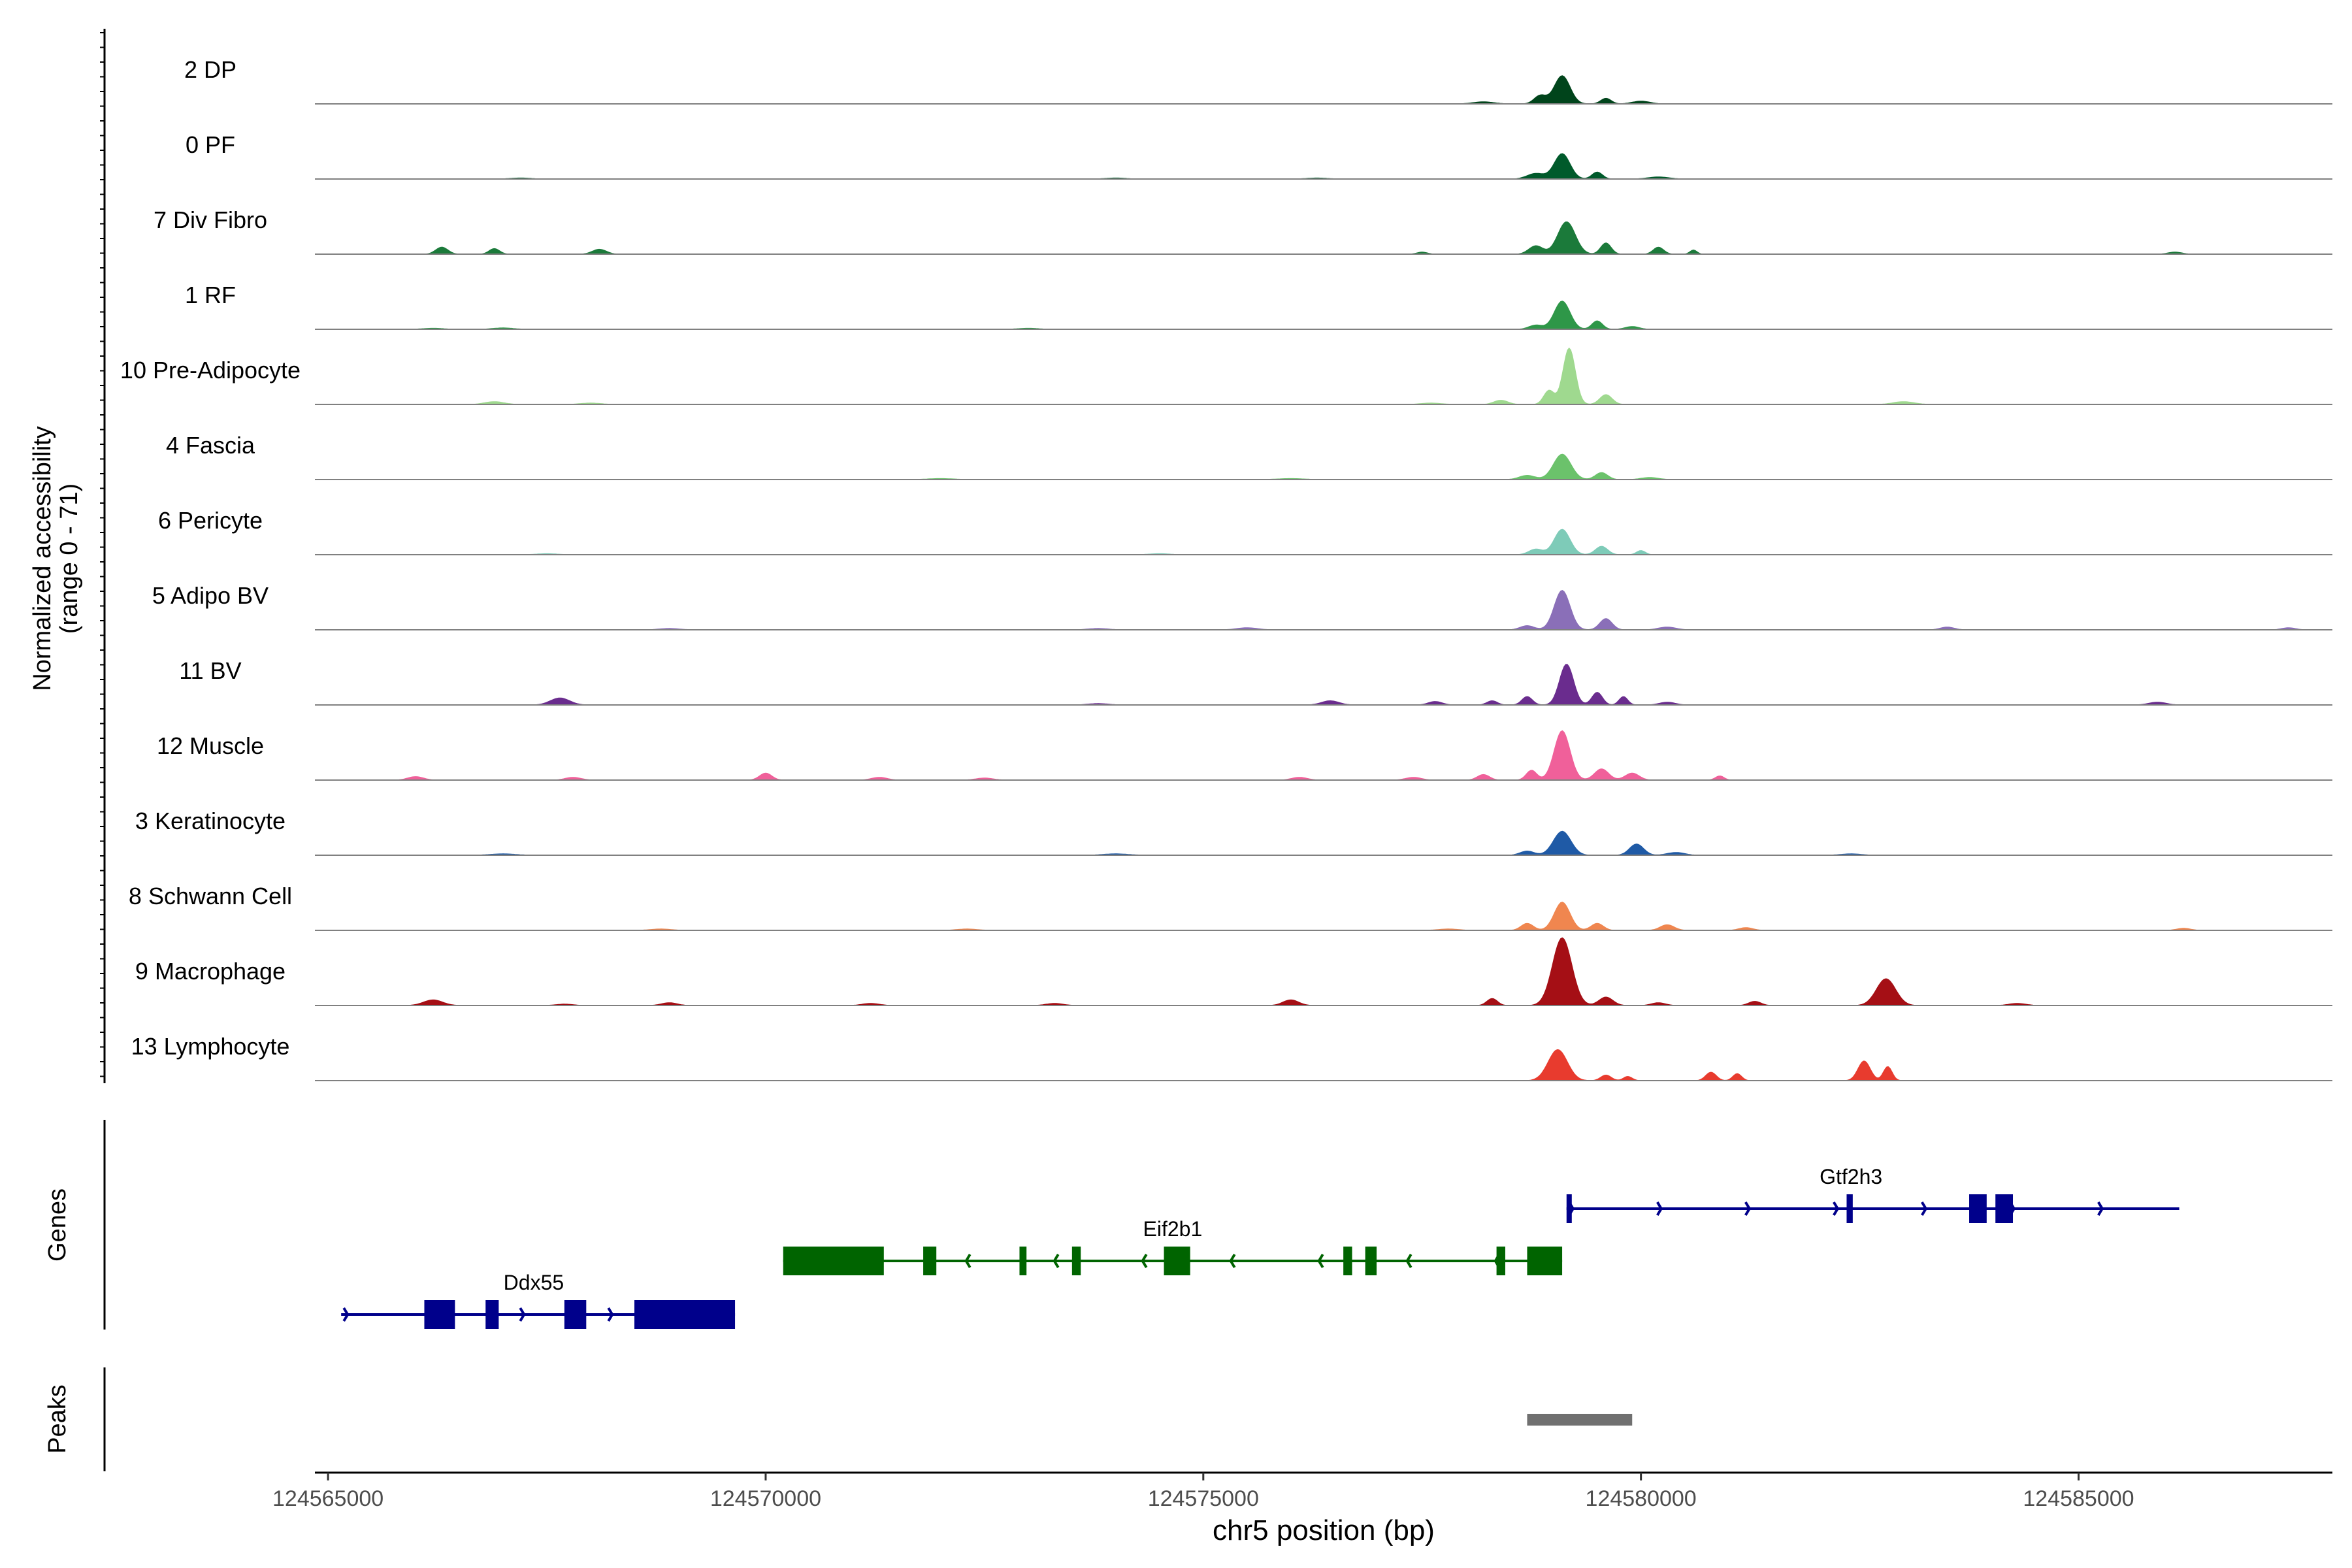  Describe the element at coordinates (2078, 1498) in the screenshot. I see `x-tick-label: 124585000` at that location.